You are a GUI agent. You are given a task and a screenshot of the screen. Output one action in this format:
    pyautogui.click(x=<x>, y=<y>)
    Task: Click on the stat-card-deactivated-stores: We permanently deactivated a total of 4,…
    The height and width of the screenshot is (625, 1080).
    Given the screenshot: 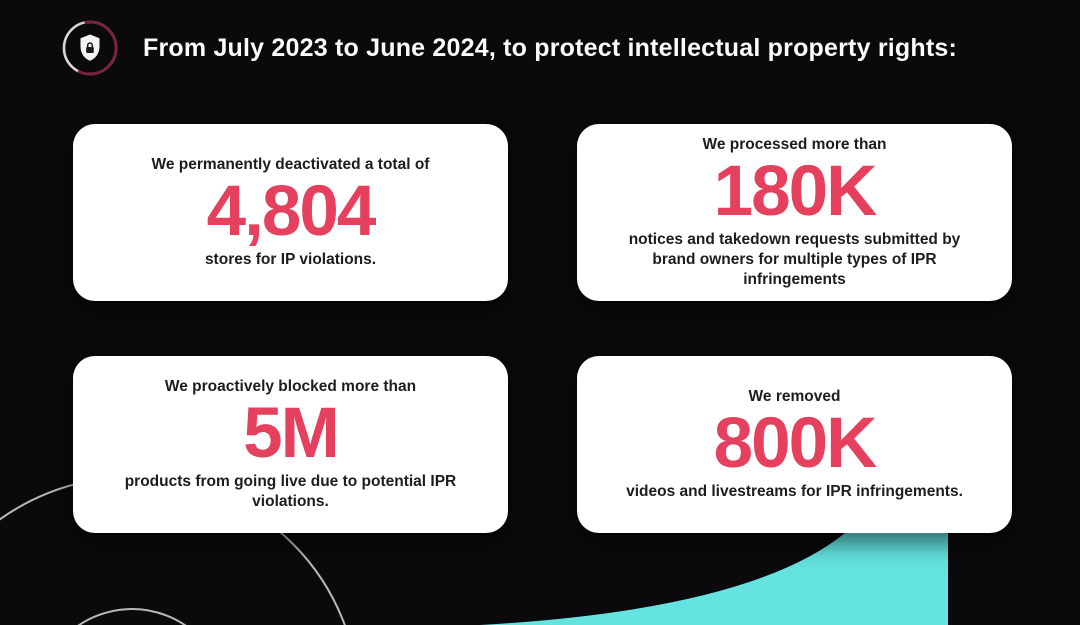 What is the action you would take?
    pyautogui.click(x=290, y=212)
    